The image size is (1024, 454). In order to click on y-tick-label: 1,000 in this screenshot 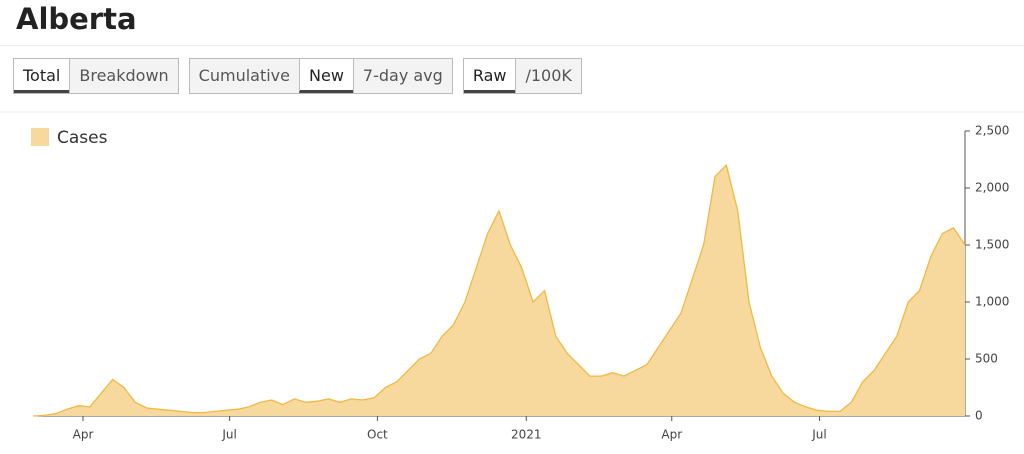, I will do `click(992, 302)`.